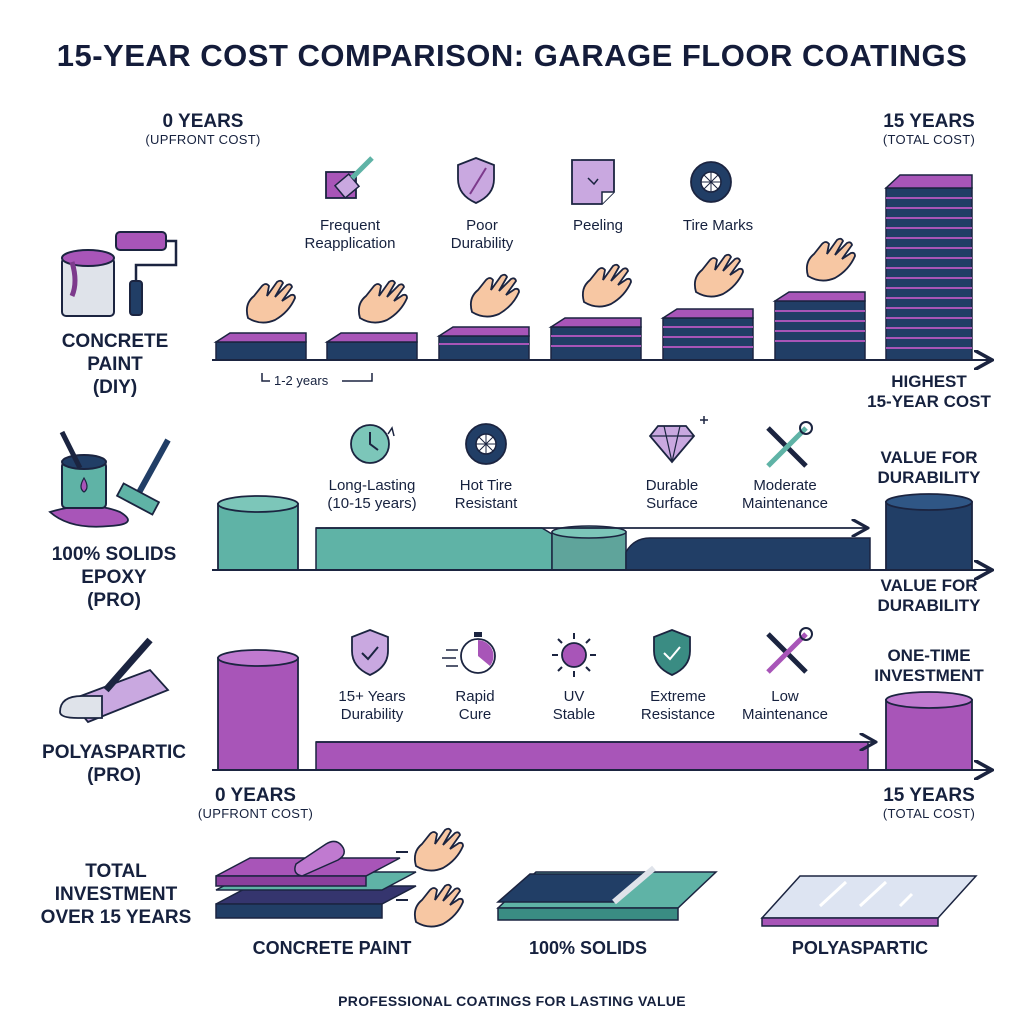 This screenshot has height=1024, width=1024. Describe the element at coordinates (258, 537) in the screenshot. I see `epoxy-upfront-bar` at that location.